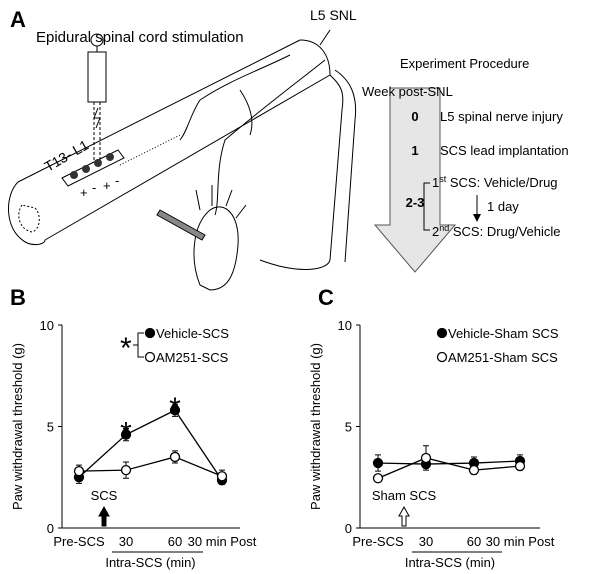 This screenshot has height=574, width=600. I want to click on lesion-label: L5 SNL, so click(333, 15).